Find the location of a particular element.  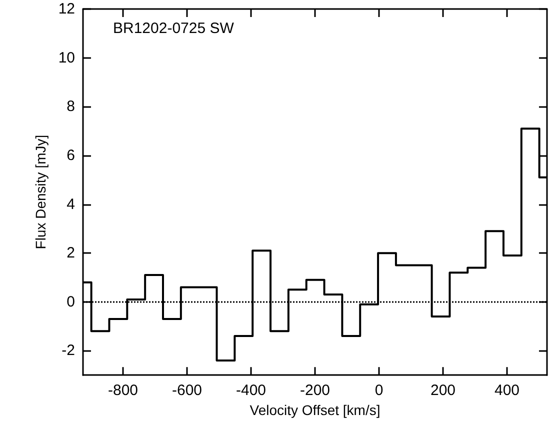

y-axis-title: Flux Density [mJy] is located at coordinates (40, 192).